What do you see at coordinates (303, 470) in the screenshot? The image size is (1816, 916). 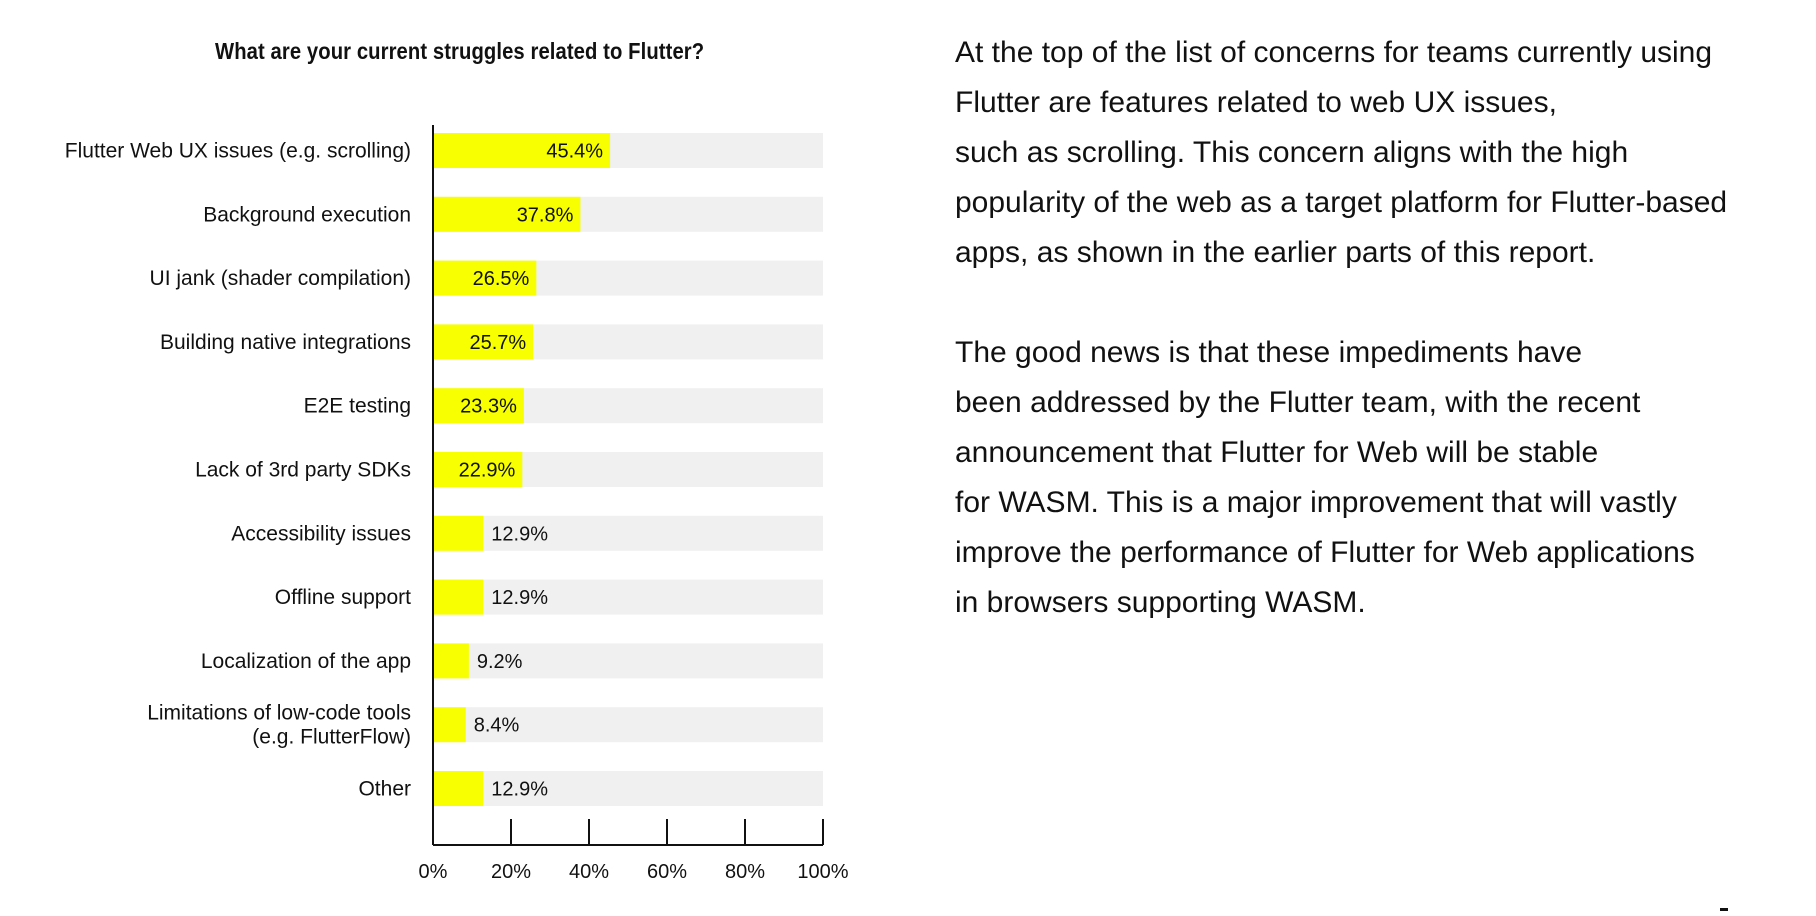 I see `category-label: Lack of 3rd party SDKs` at bounding box center [303, 470].